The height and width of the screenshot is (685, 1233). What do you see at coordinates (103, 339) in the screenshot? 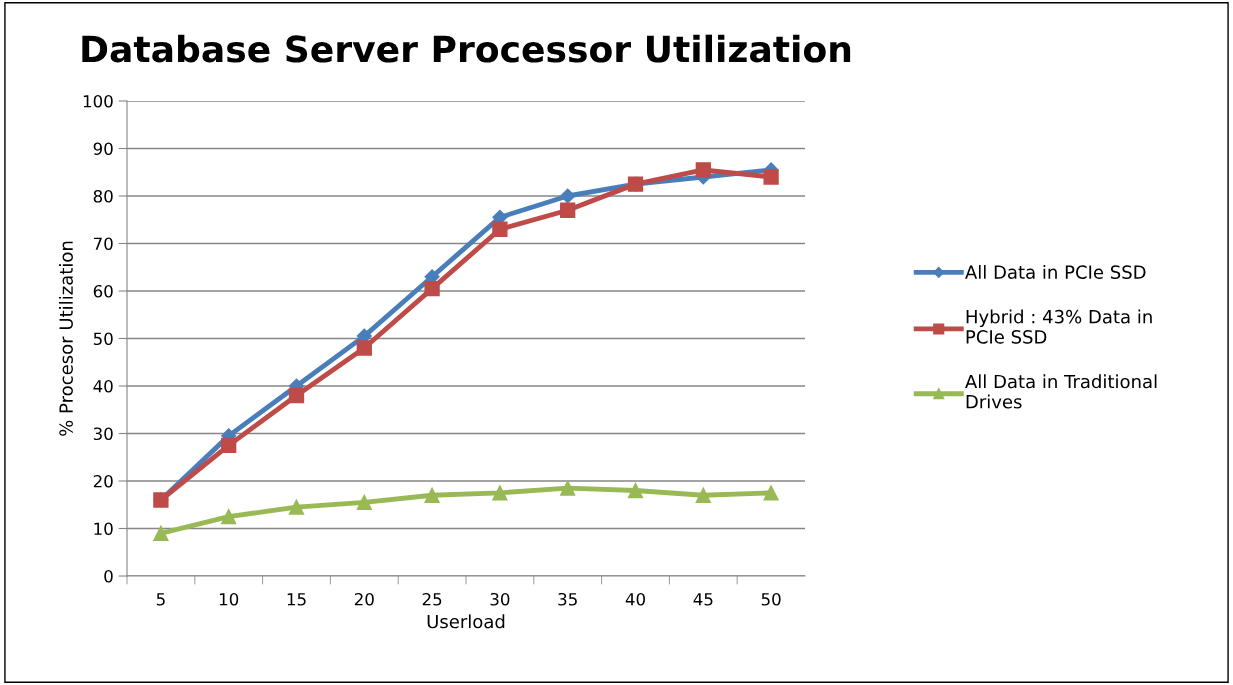
I see `y-tick-label: 50` at bounding box center [103, 339].